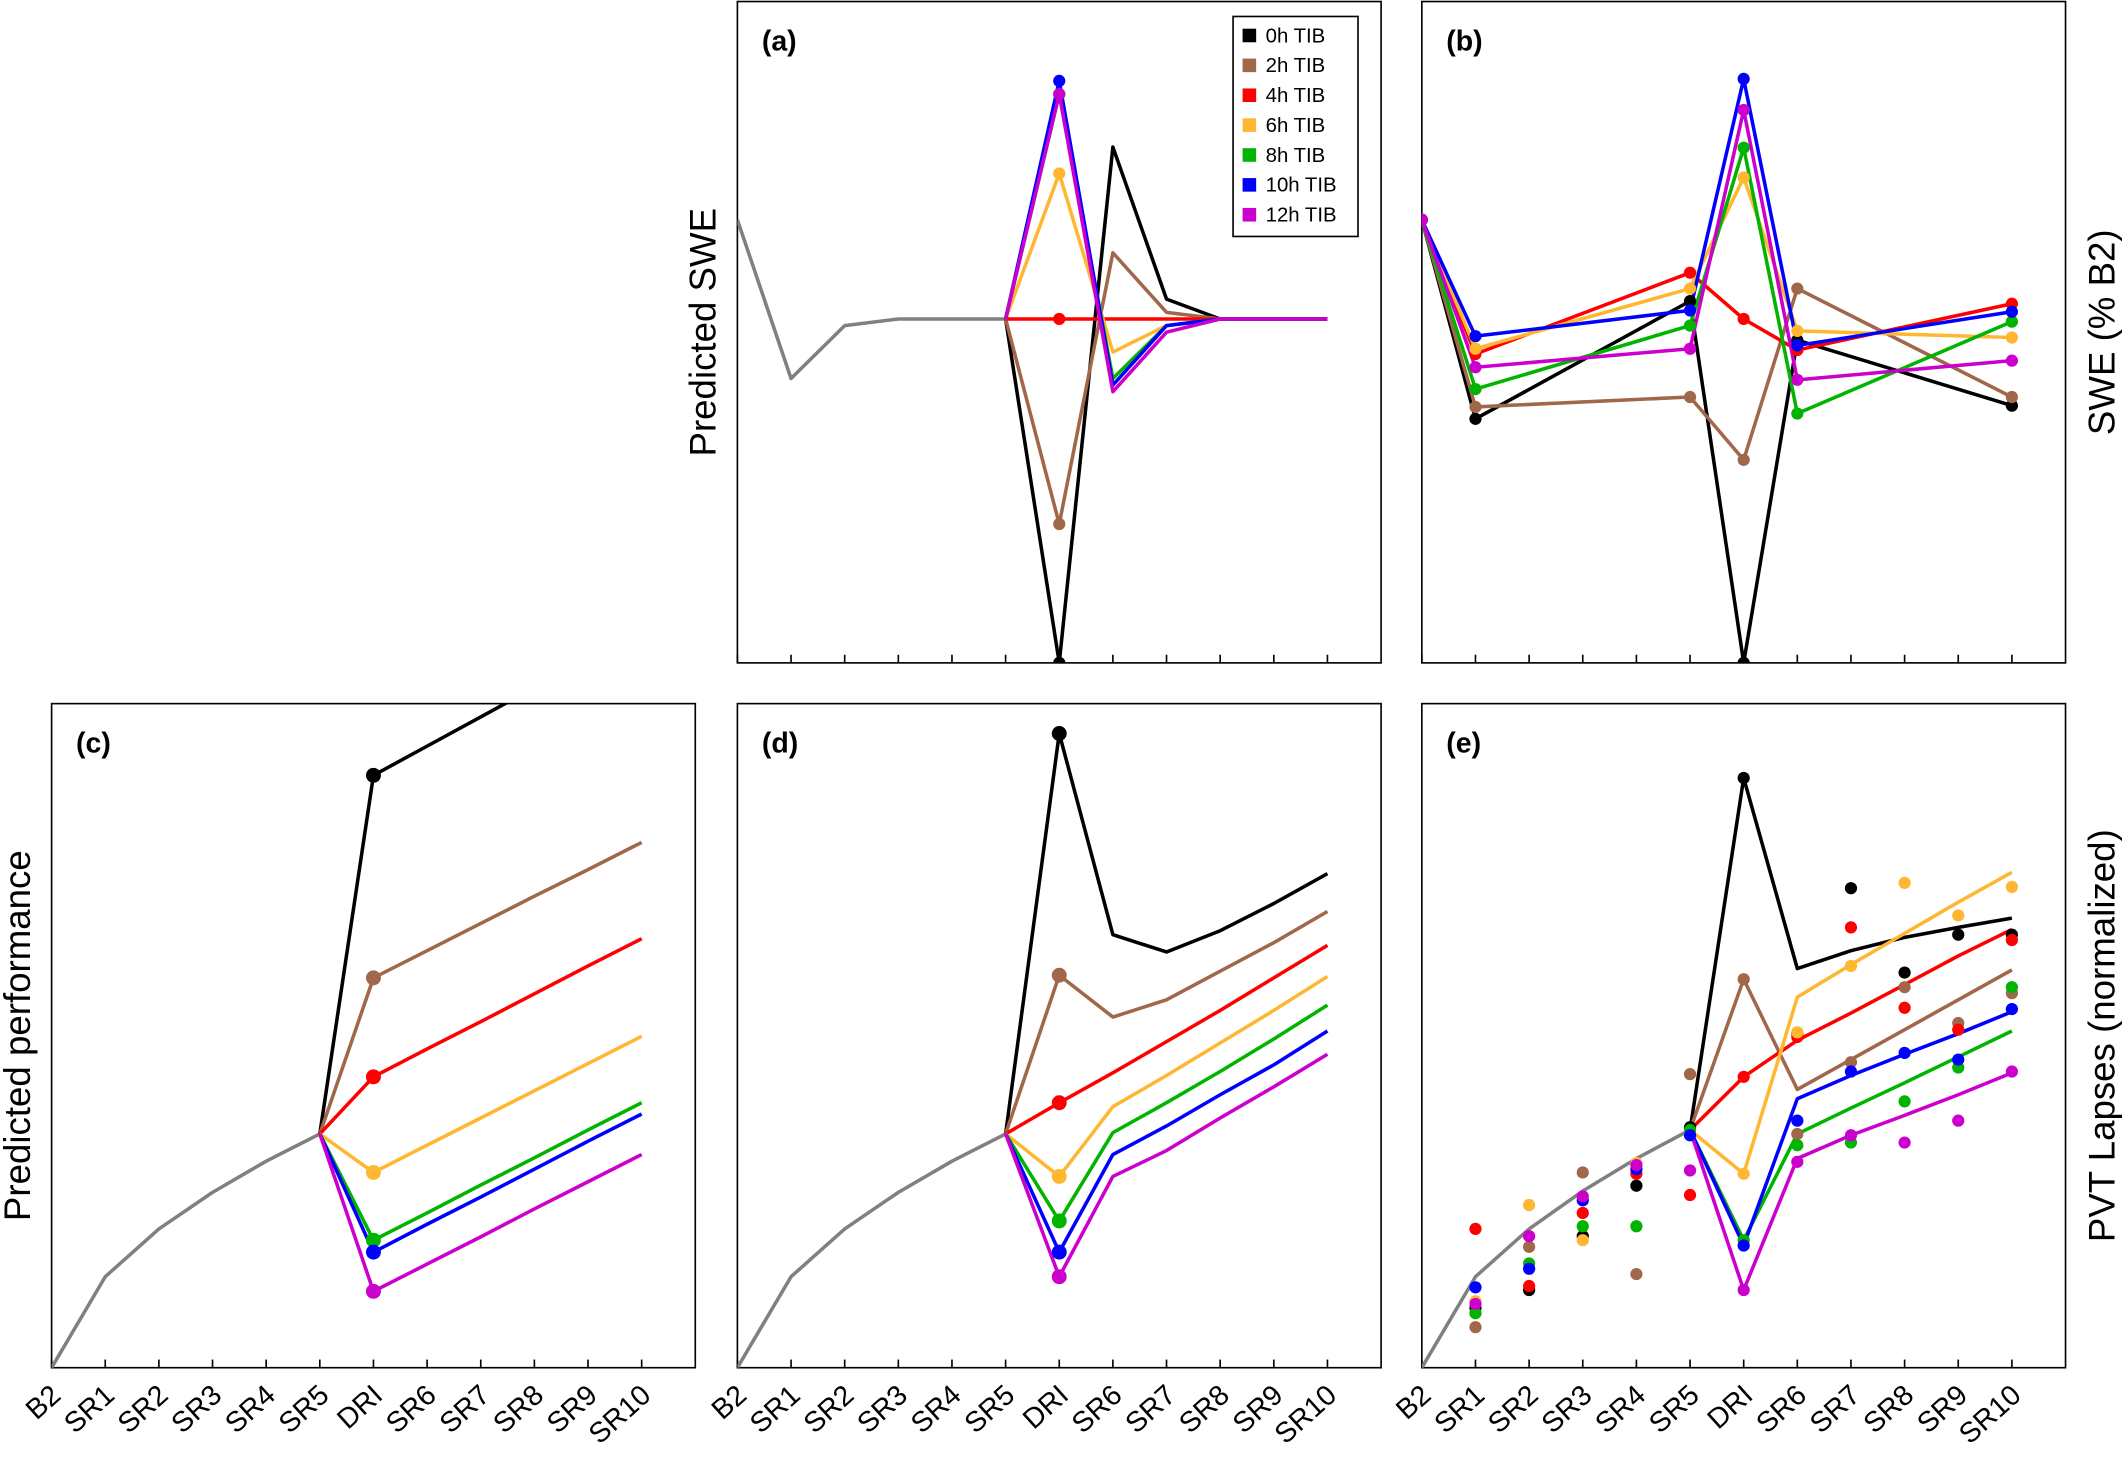  I want to click on plot-frame, so click(1059, 1035).